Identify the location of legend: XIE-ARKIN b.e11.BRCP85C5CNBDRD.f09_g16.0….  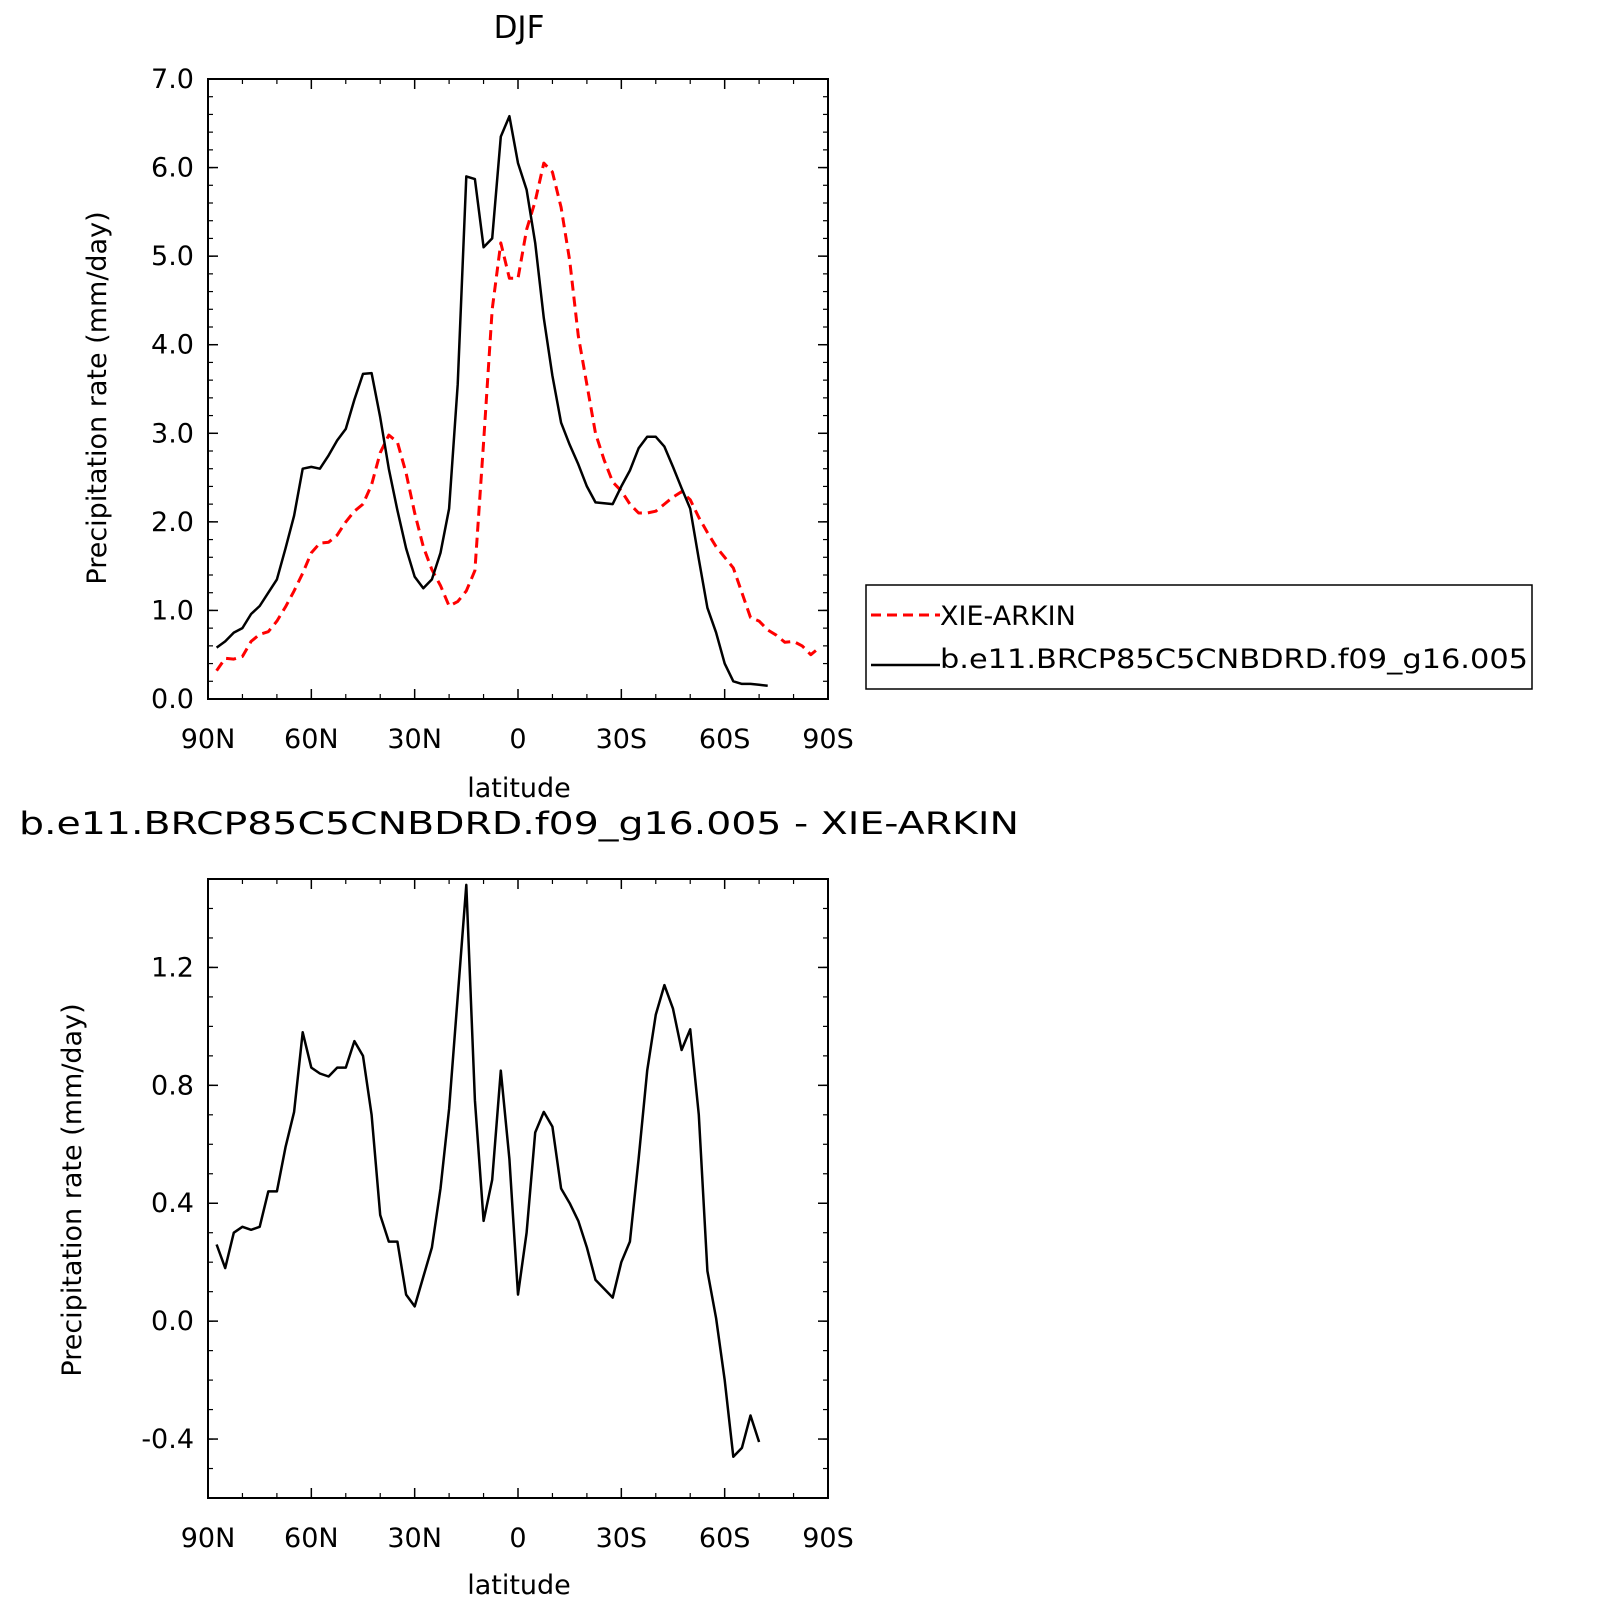
(1199, 637).